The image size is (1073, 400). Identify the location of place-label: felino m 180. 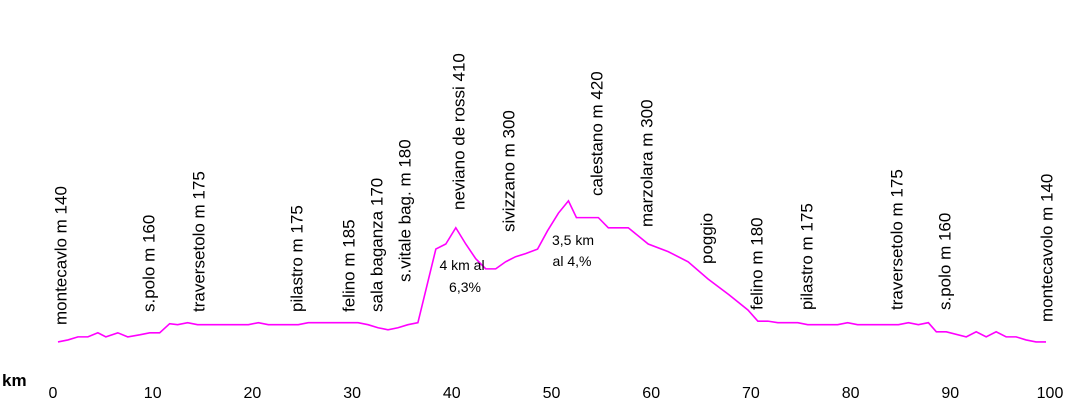
(756, 263).